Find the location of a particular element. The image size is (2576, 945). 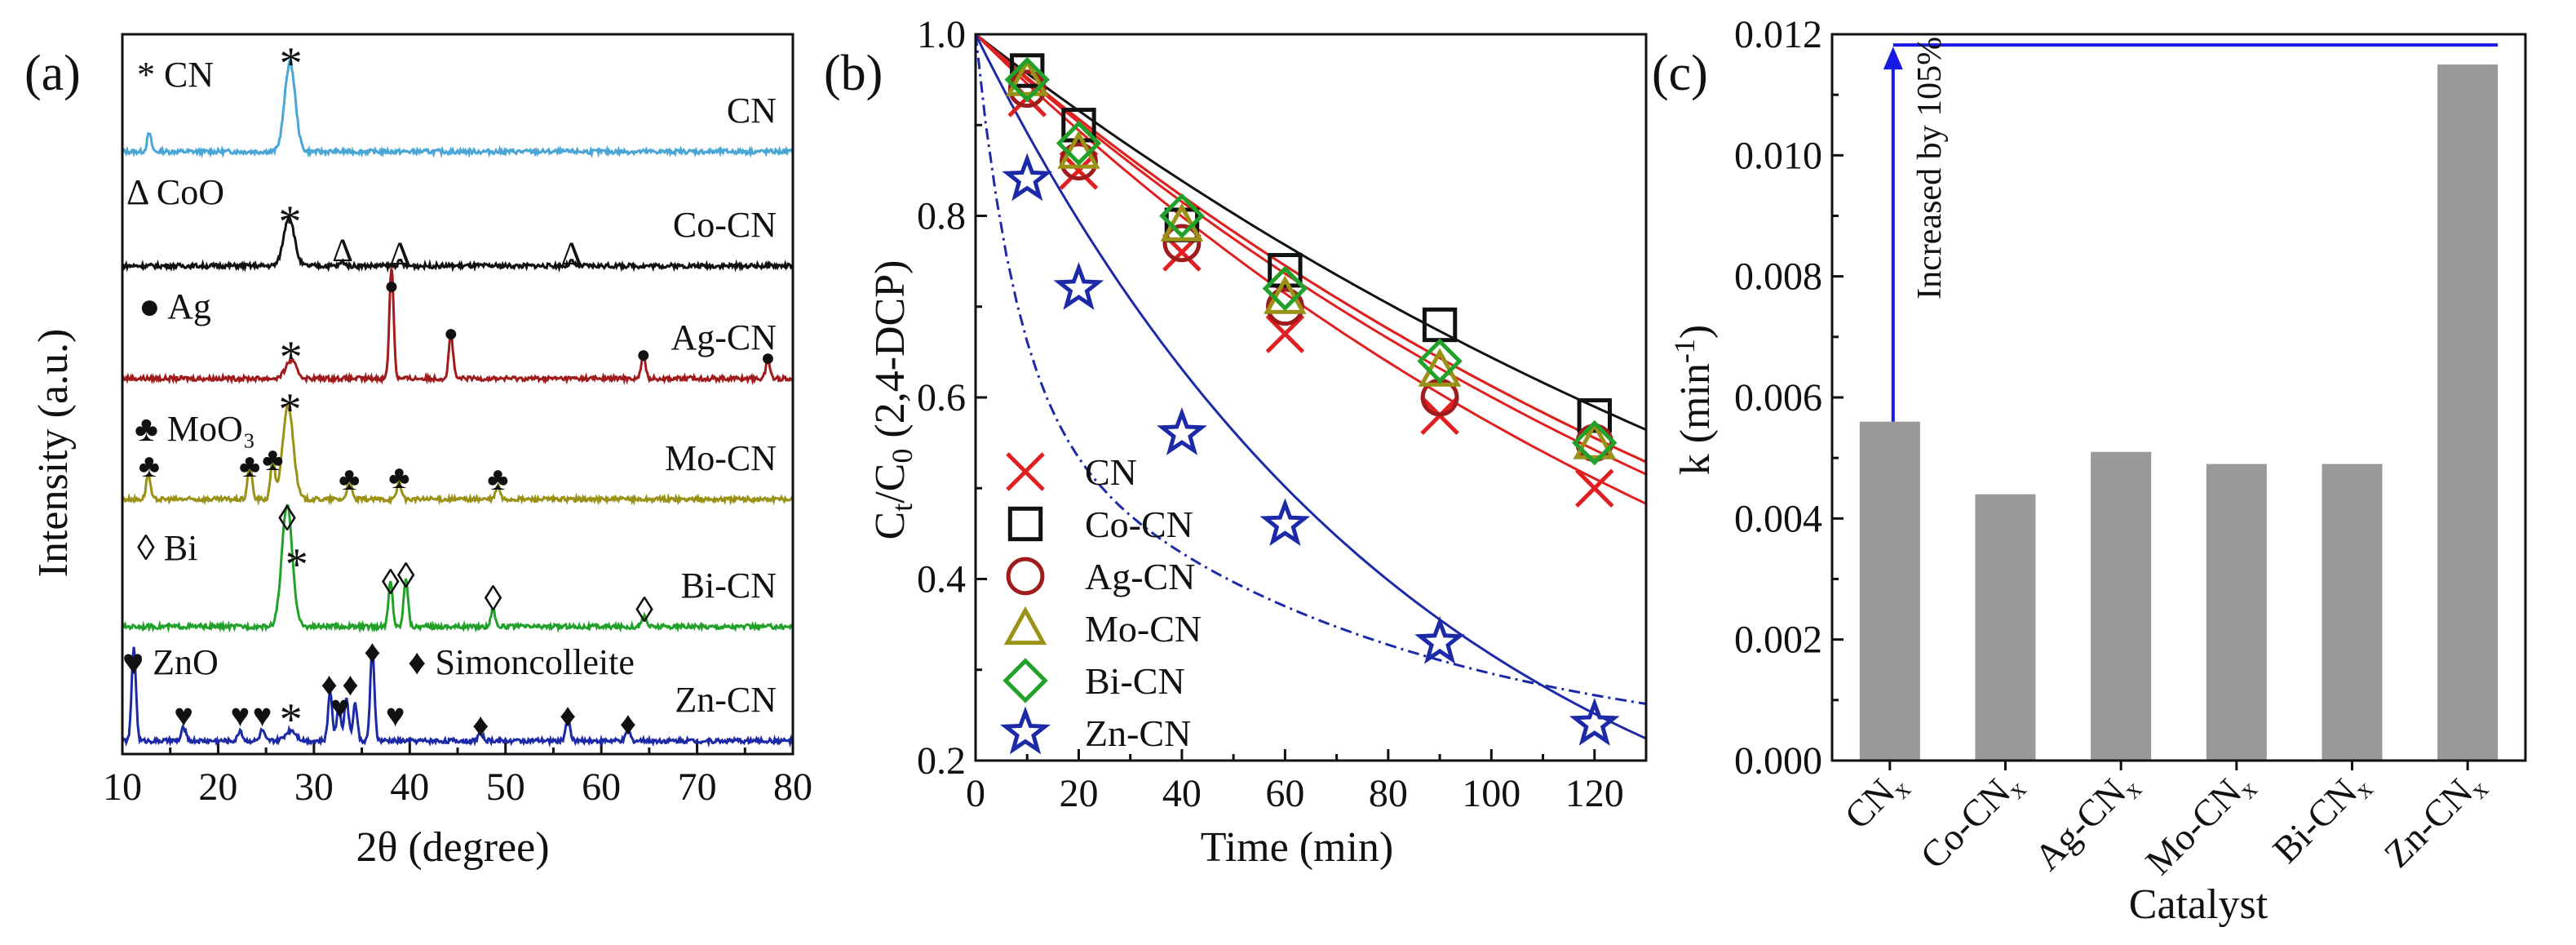

panel-a-x-tick-label: 20 is located at coordinates (217, 787).